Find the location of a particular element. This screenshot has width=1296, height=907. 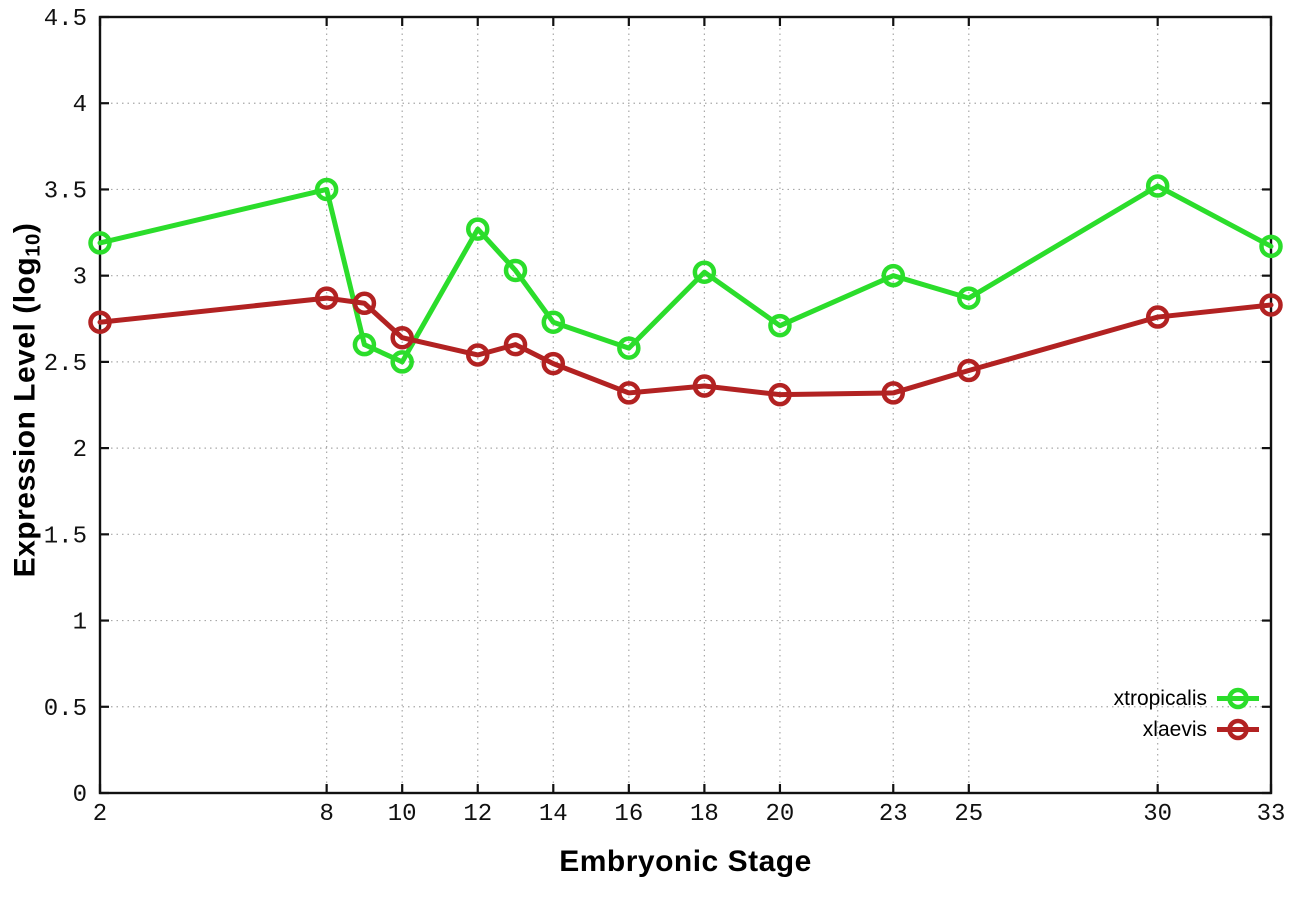

x-tick-label: 16 is located at coordinates (628, 814).